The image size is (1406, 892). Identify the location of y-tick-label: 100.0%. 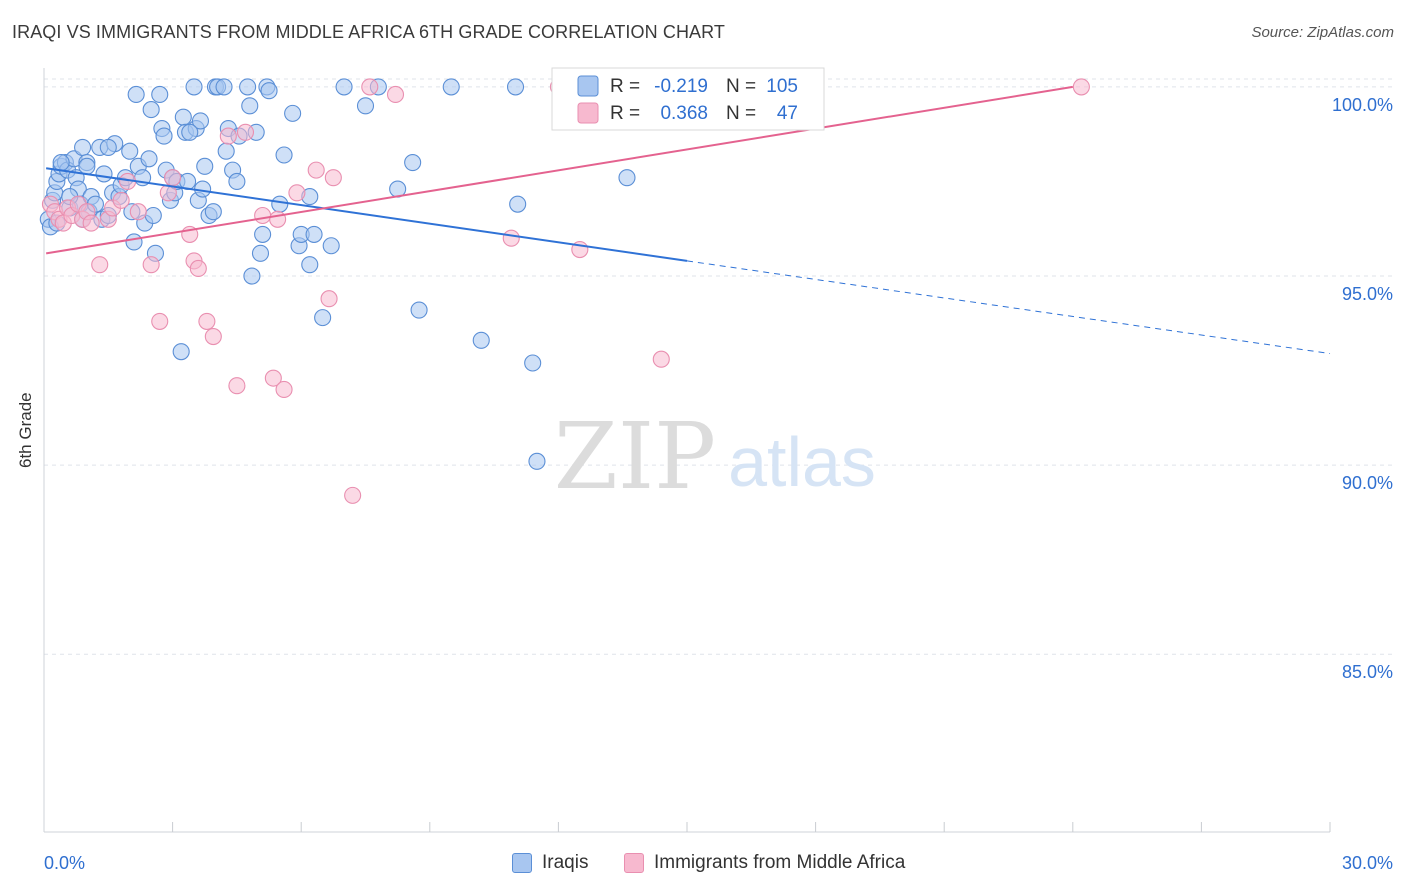
(1362, 105).